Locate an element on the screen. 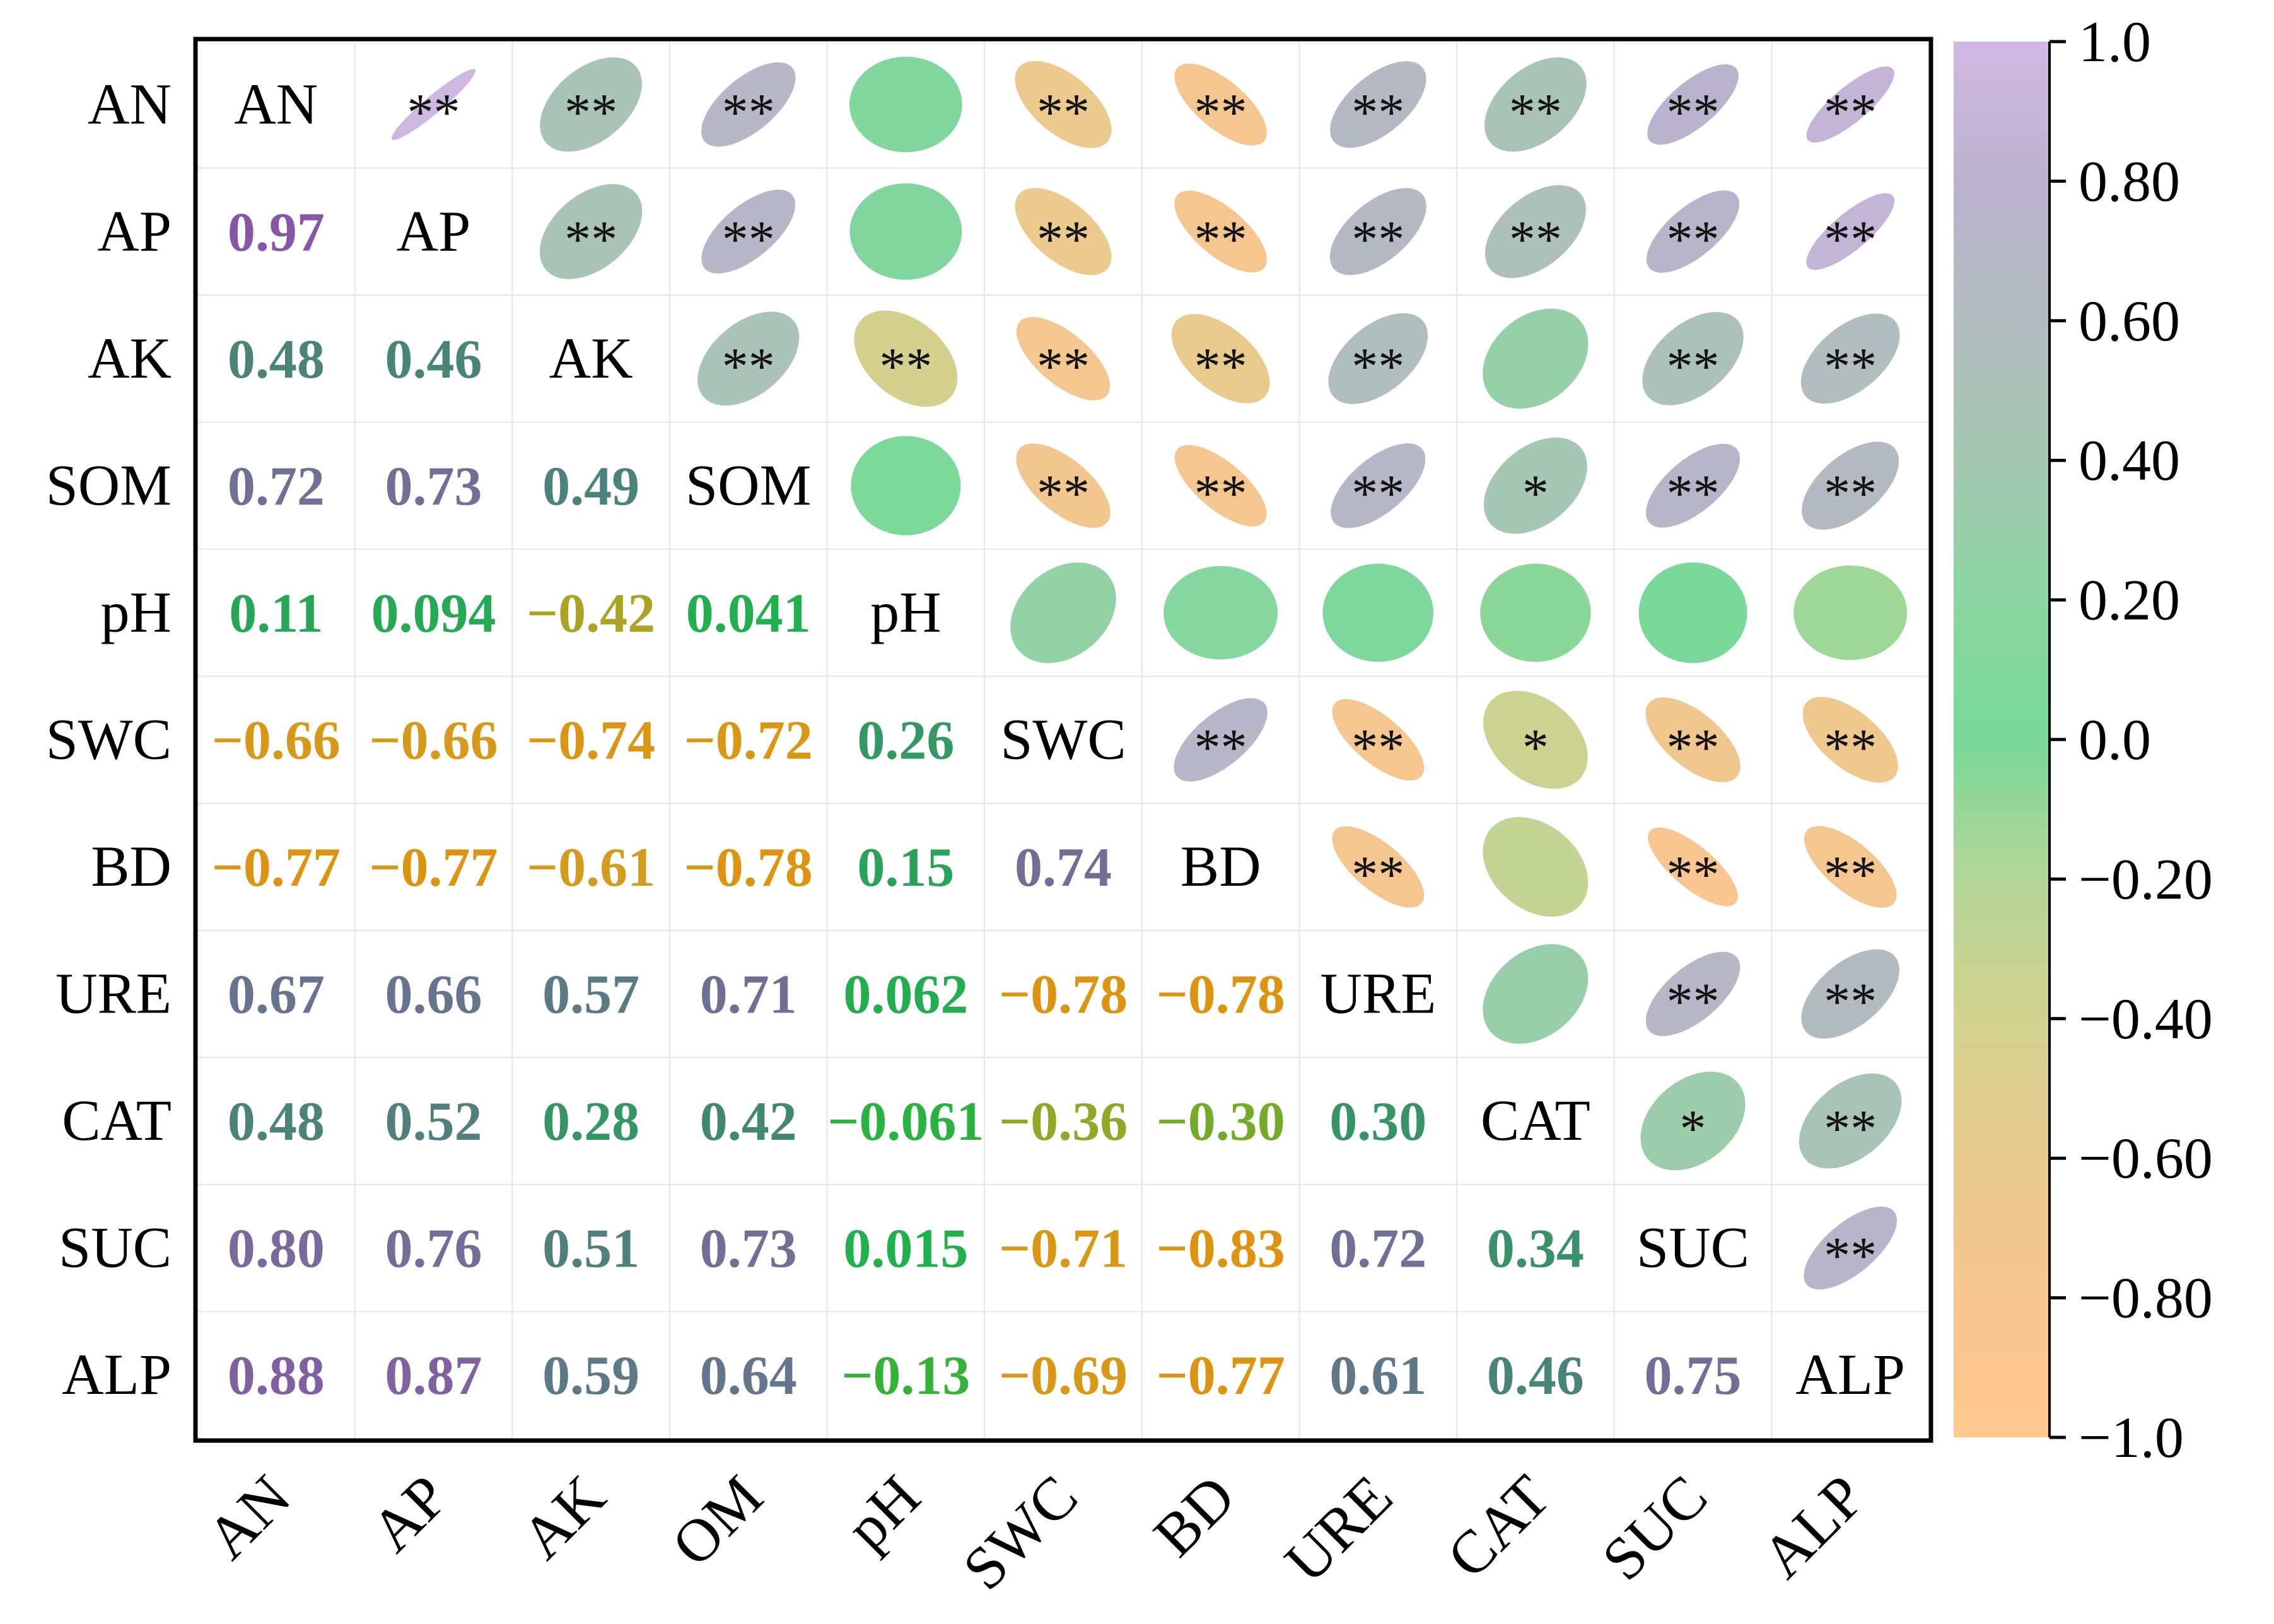  correlation-value: 0.61 is located at coordinates (1377, 1376).